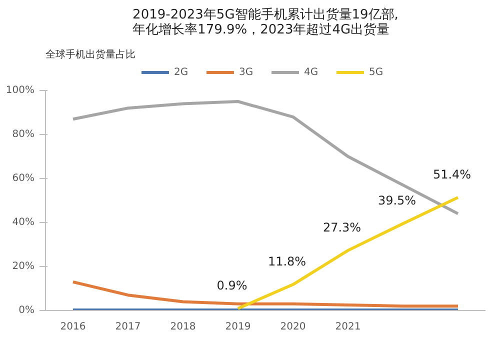  Describe the element at coordinates (23, 266) in the screenshot. I see `y-tick-label: 20%` at that location.